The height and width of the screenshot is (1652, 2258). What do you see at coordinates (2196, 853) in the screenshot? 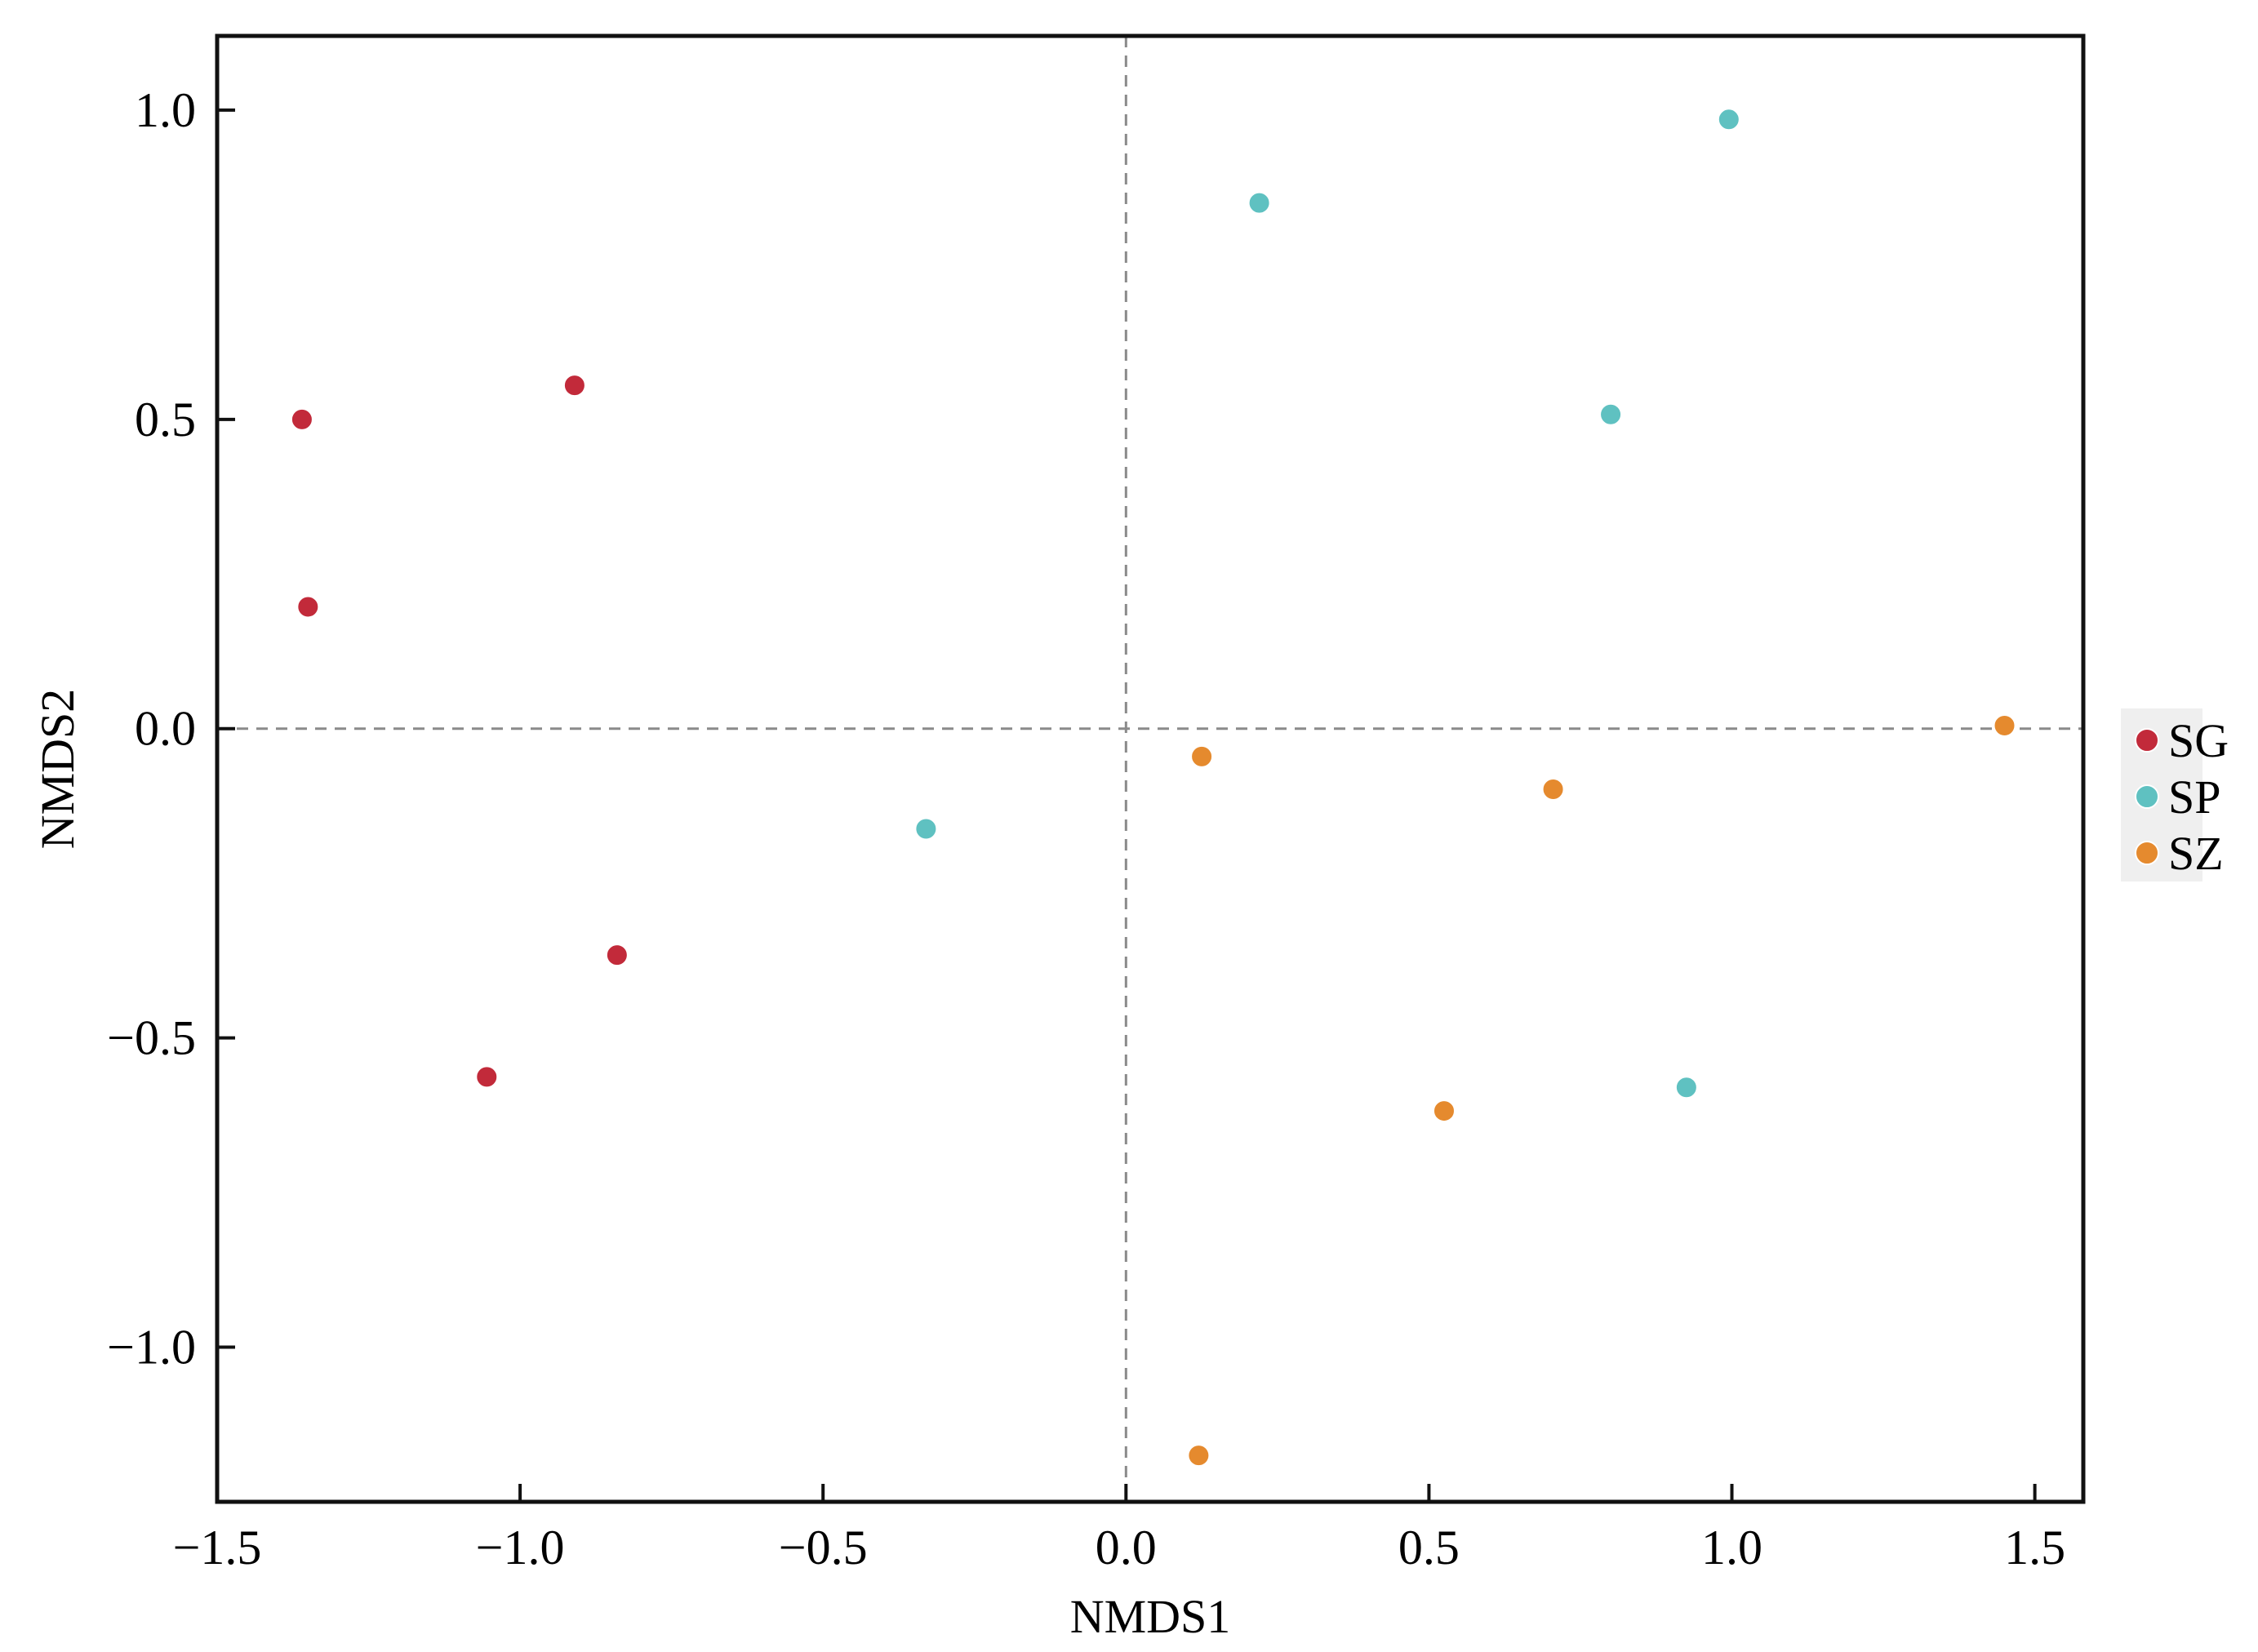
I see `legend-label-sz: SZ` at bounding box center [2196, 853].